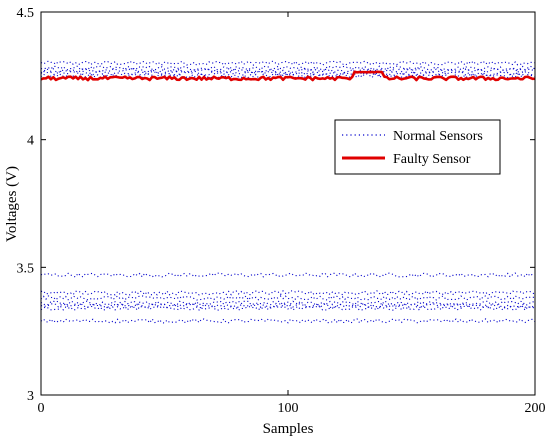 The height and width of the screenshot is (441, 550). What do you see at coordinates (288, 408) in the screenshot?
I see `x-tick-label-100: 100` at bounding box center [288, 408].